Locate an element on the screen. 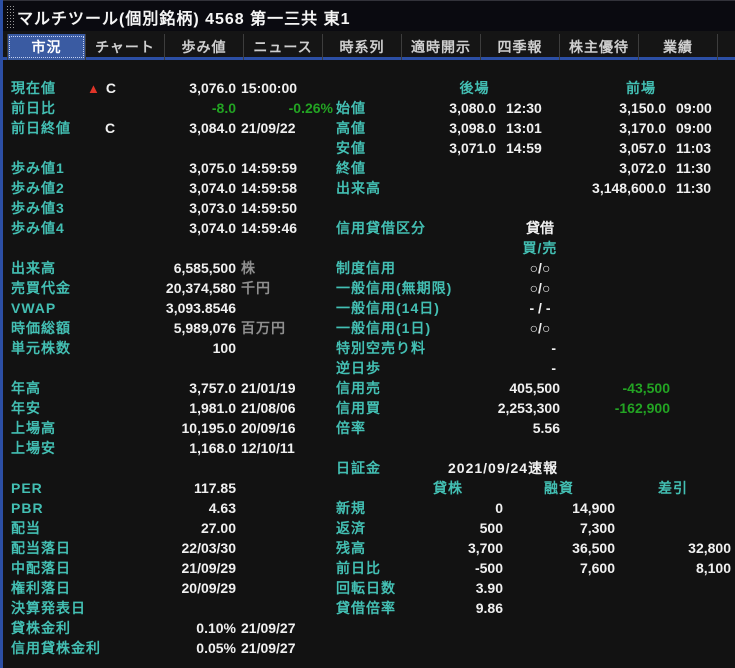 The height and width of the screenshot is (668, 735). drag-handle-icon is located at coordinates (10, 16).